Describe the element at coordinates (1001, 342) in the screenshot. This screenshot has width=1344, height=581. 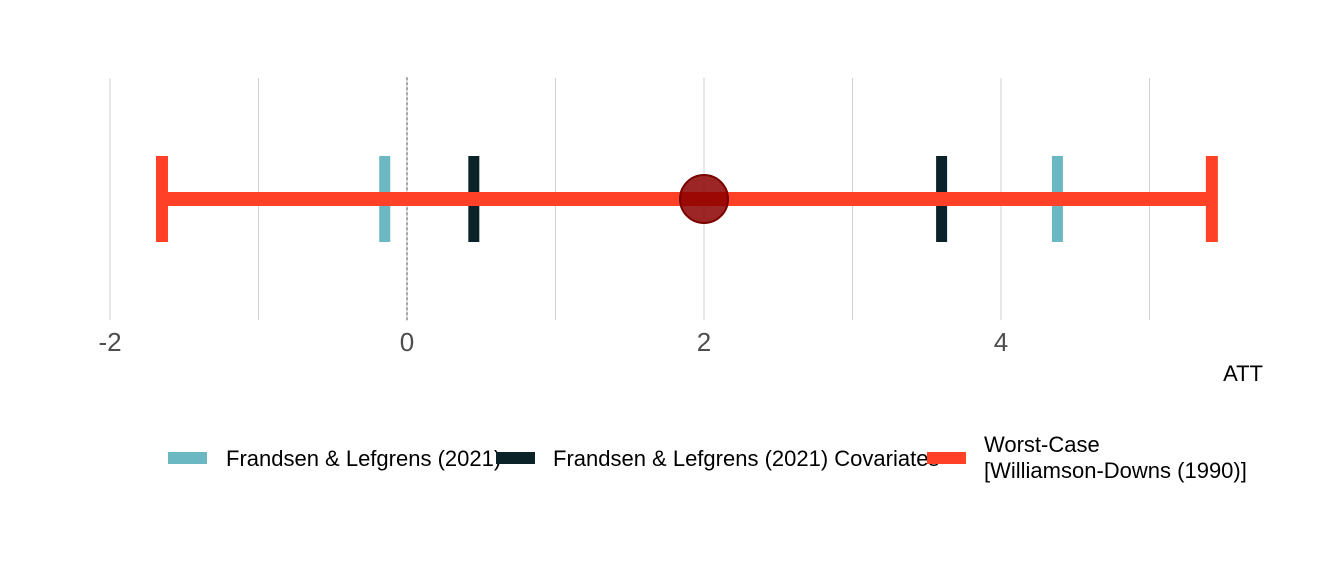
I see `x-tick-label: 4` at that location.